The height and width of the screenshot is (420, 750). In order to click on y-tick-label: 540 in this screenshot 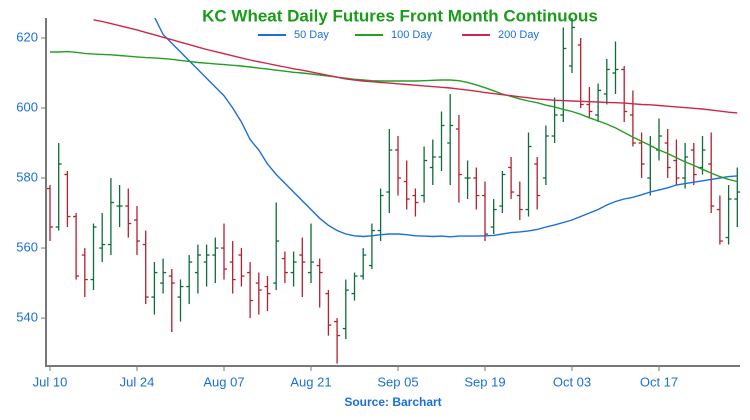, I will do `click(27, 317)`.